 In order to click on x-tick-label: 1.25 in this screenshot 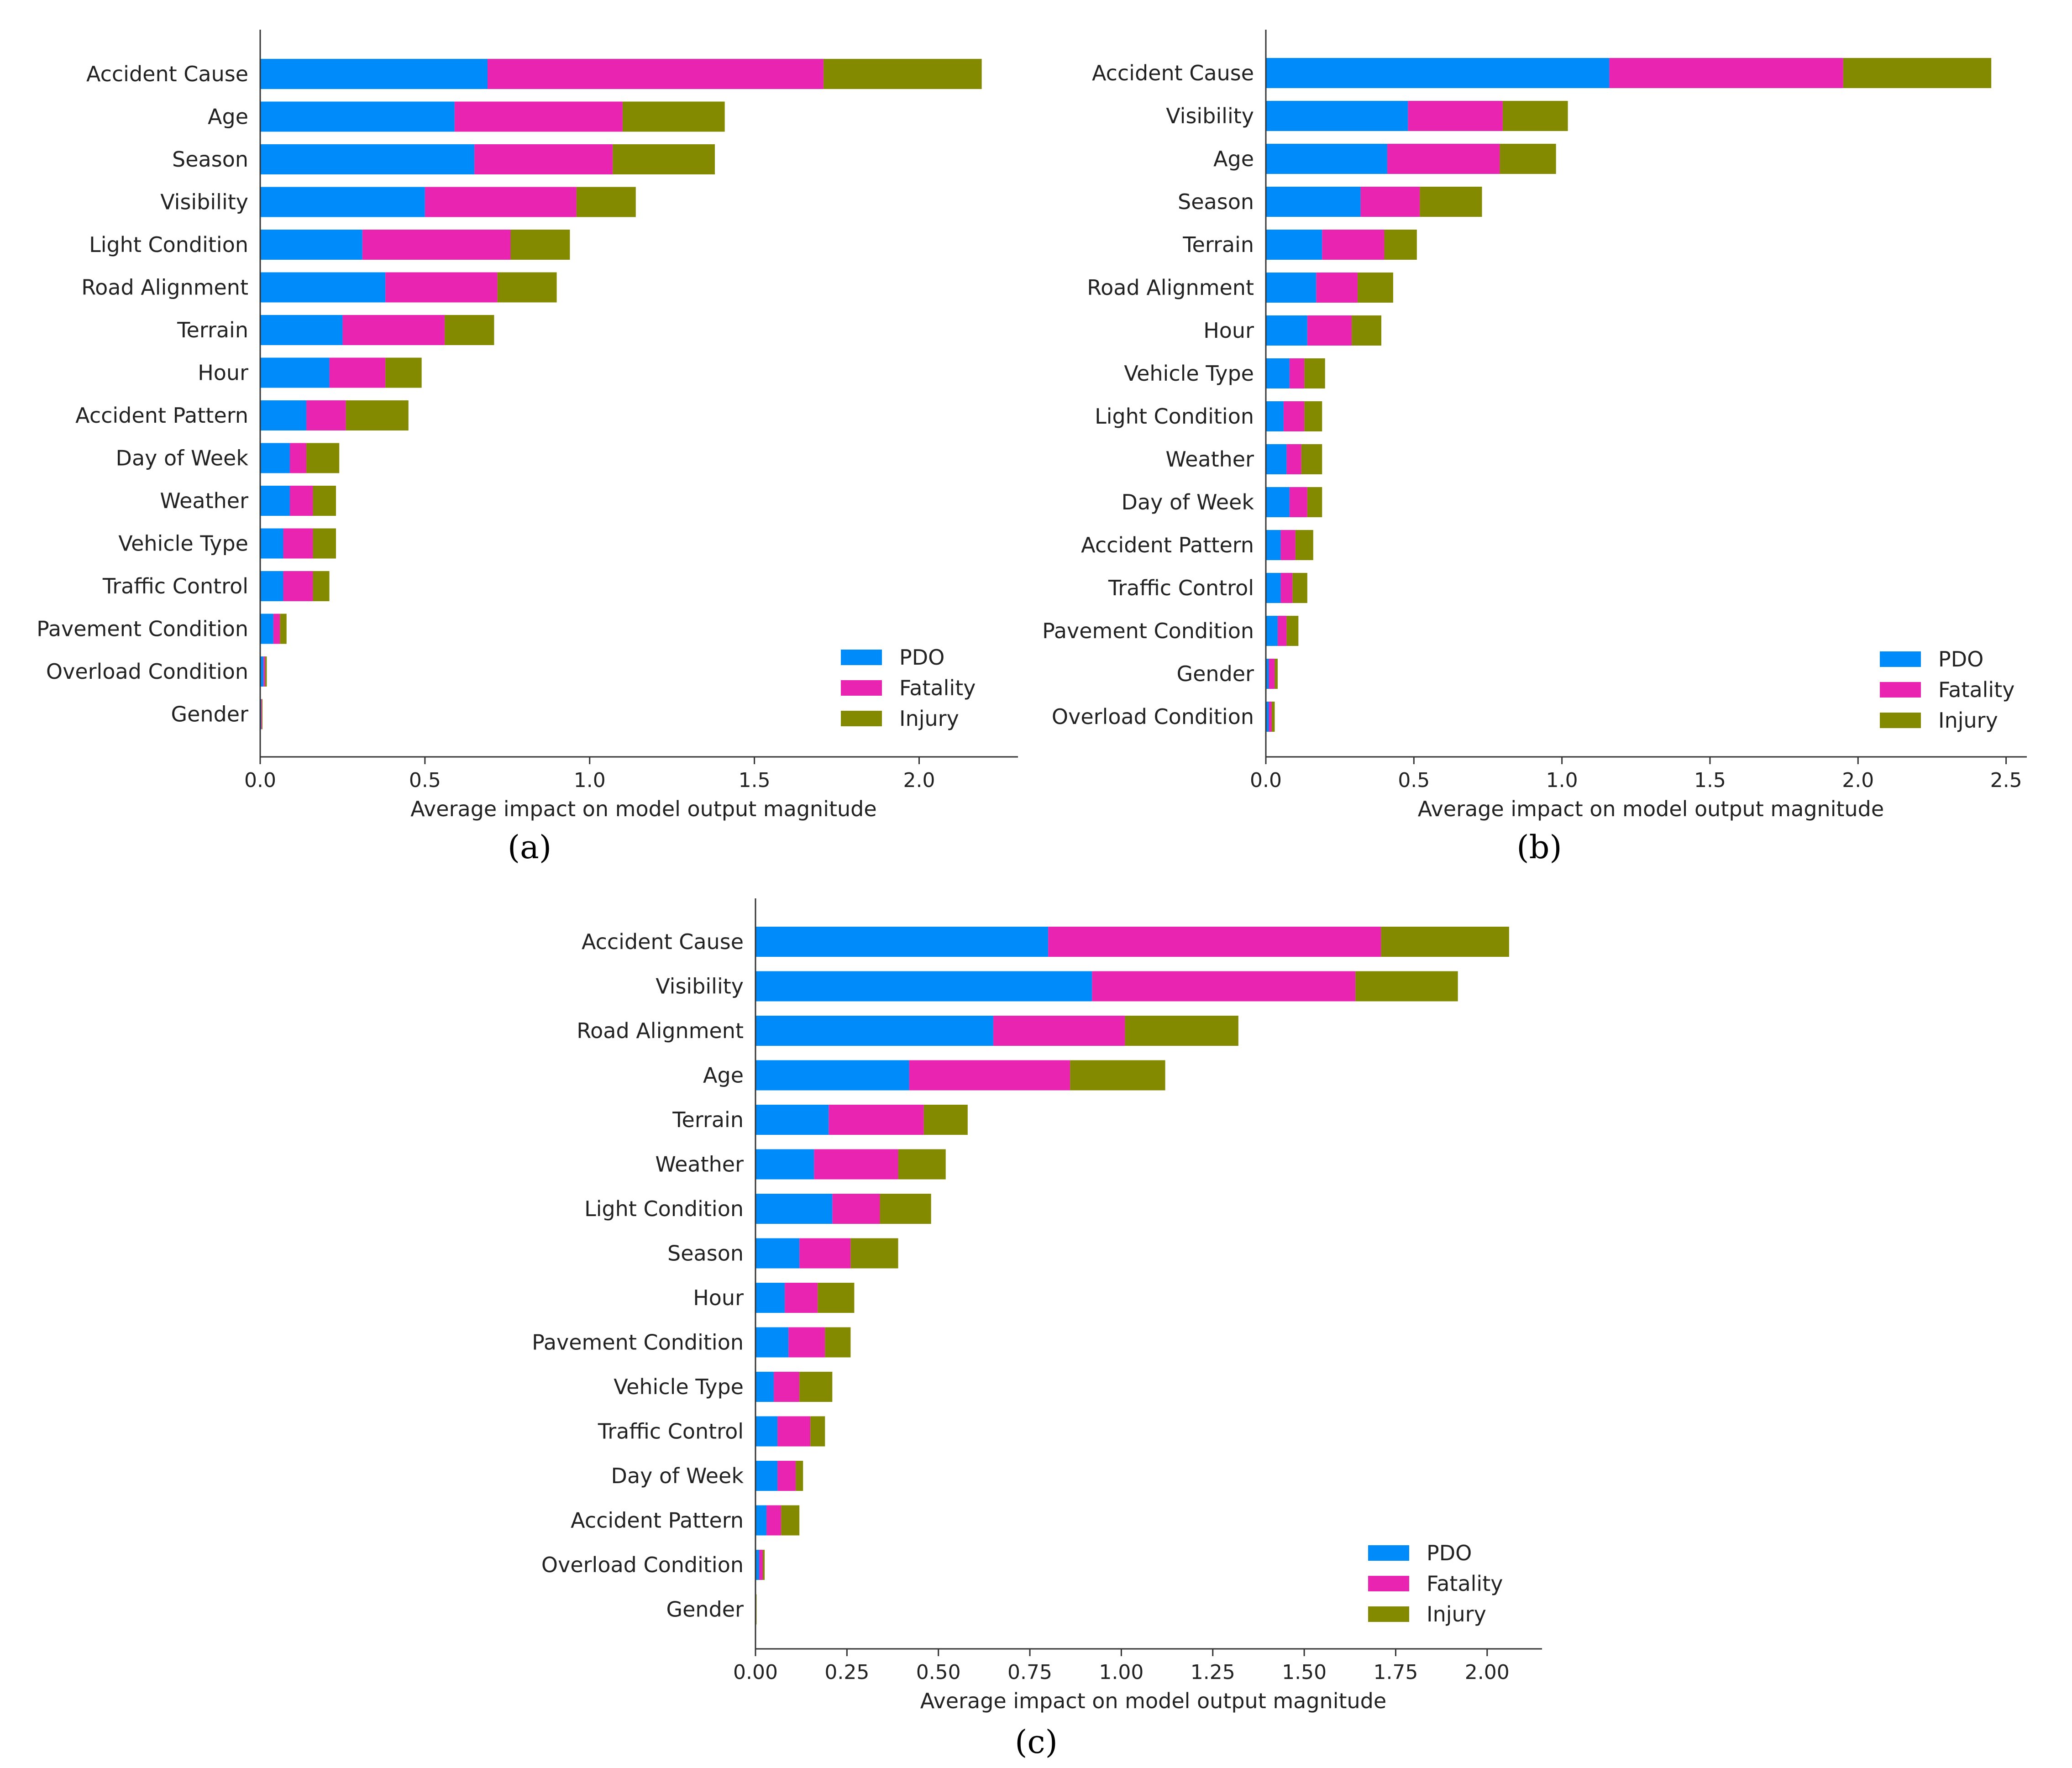, I will do `click(1213, 1673)`.